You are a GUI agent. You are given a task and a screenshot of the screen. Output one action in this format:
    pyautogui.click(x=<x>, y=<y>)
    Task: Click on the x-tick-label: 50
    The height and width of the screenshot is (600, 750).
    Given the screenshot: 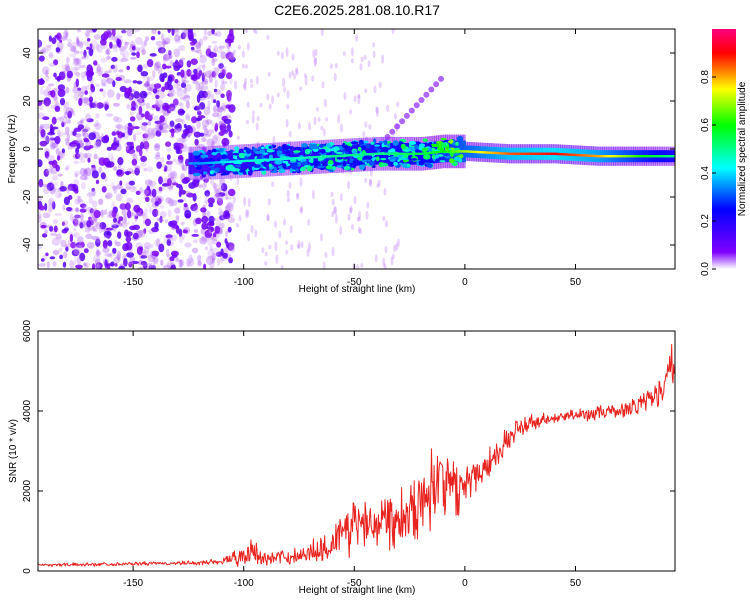 What is the action you would take?
    pyautogui.click(x=576, y=282)
    